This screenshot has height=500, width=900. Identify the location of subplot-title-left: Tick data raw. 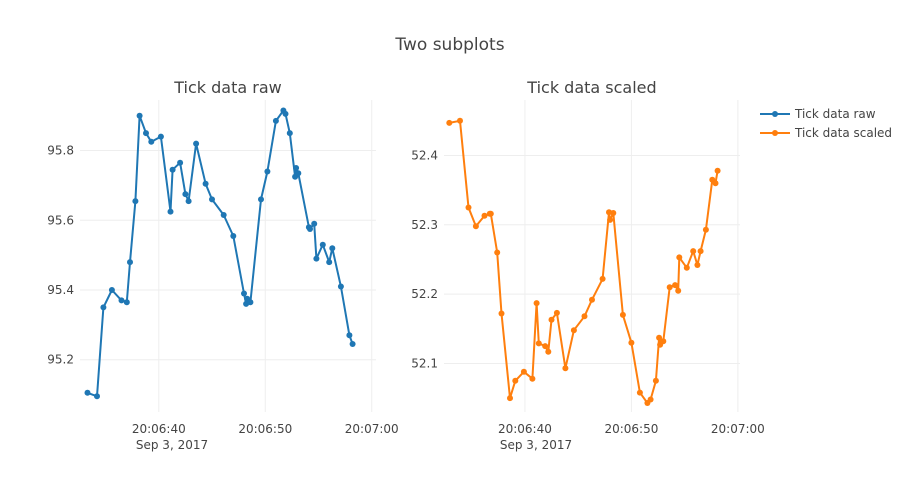
(227, 87).